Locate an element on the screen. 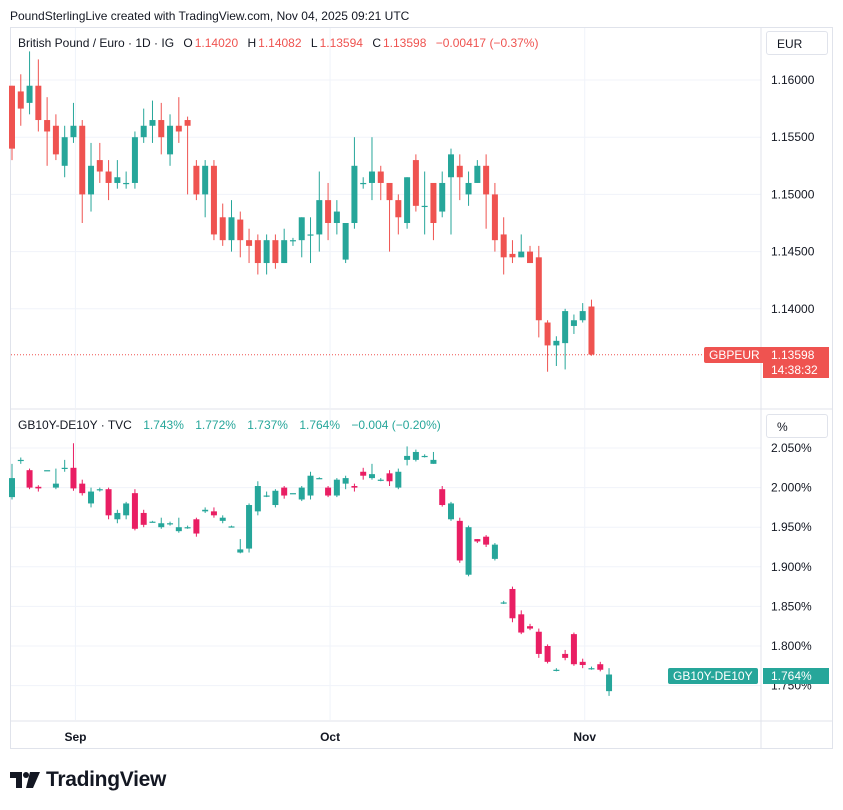  spread-last-value: 1.764% is located at coordinates (796, 676).